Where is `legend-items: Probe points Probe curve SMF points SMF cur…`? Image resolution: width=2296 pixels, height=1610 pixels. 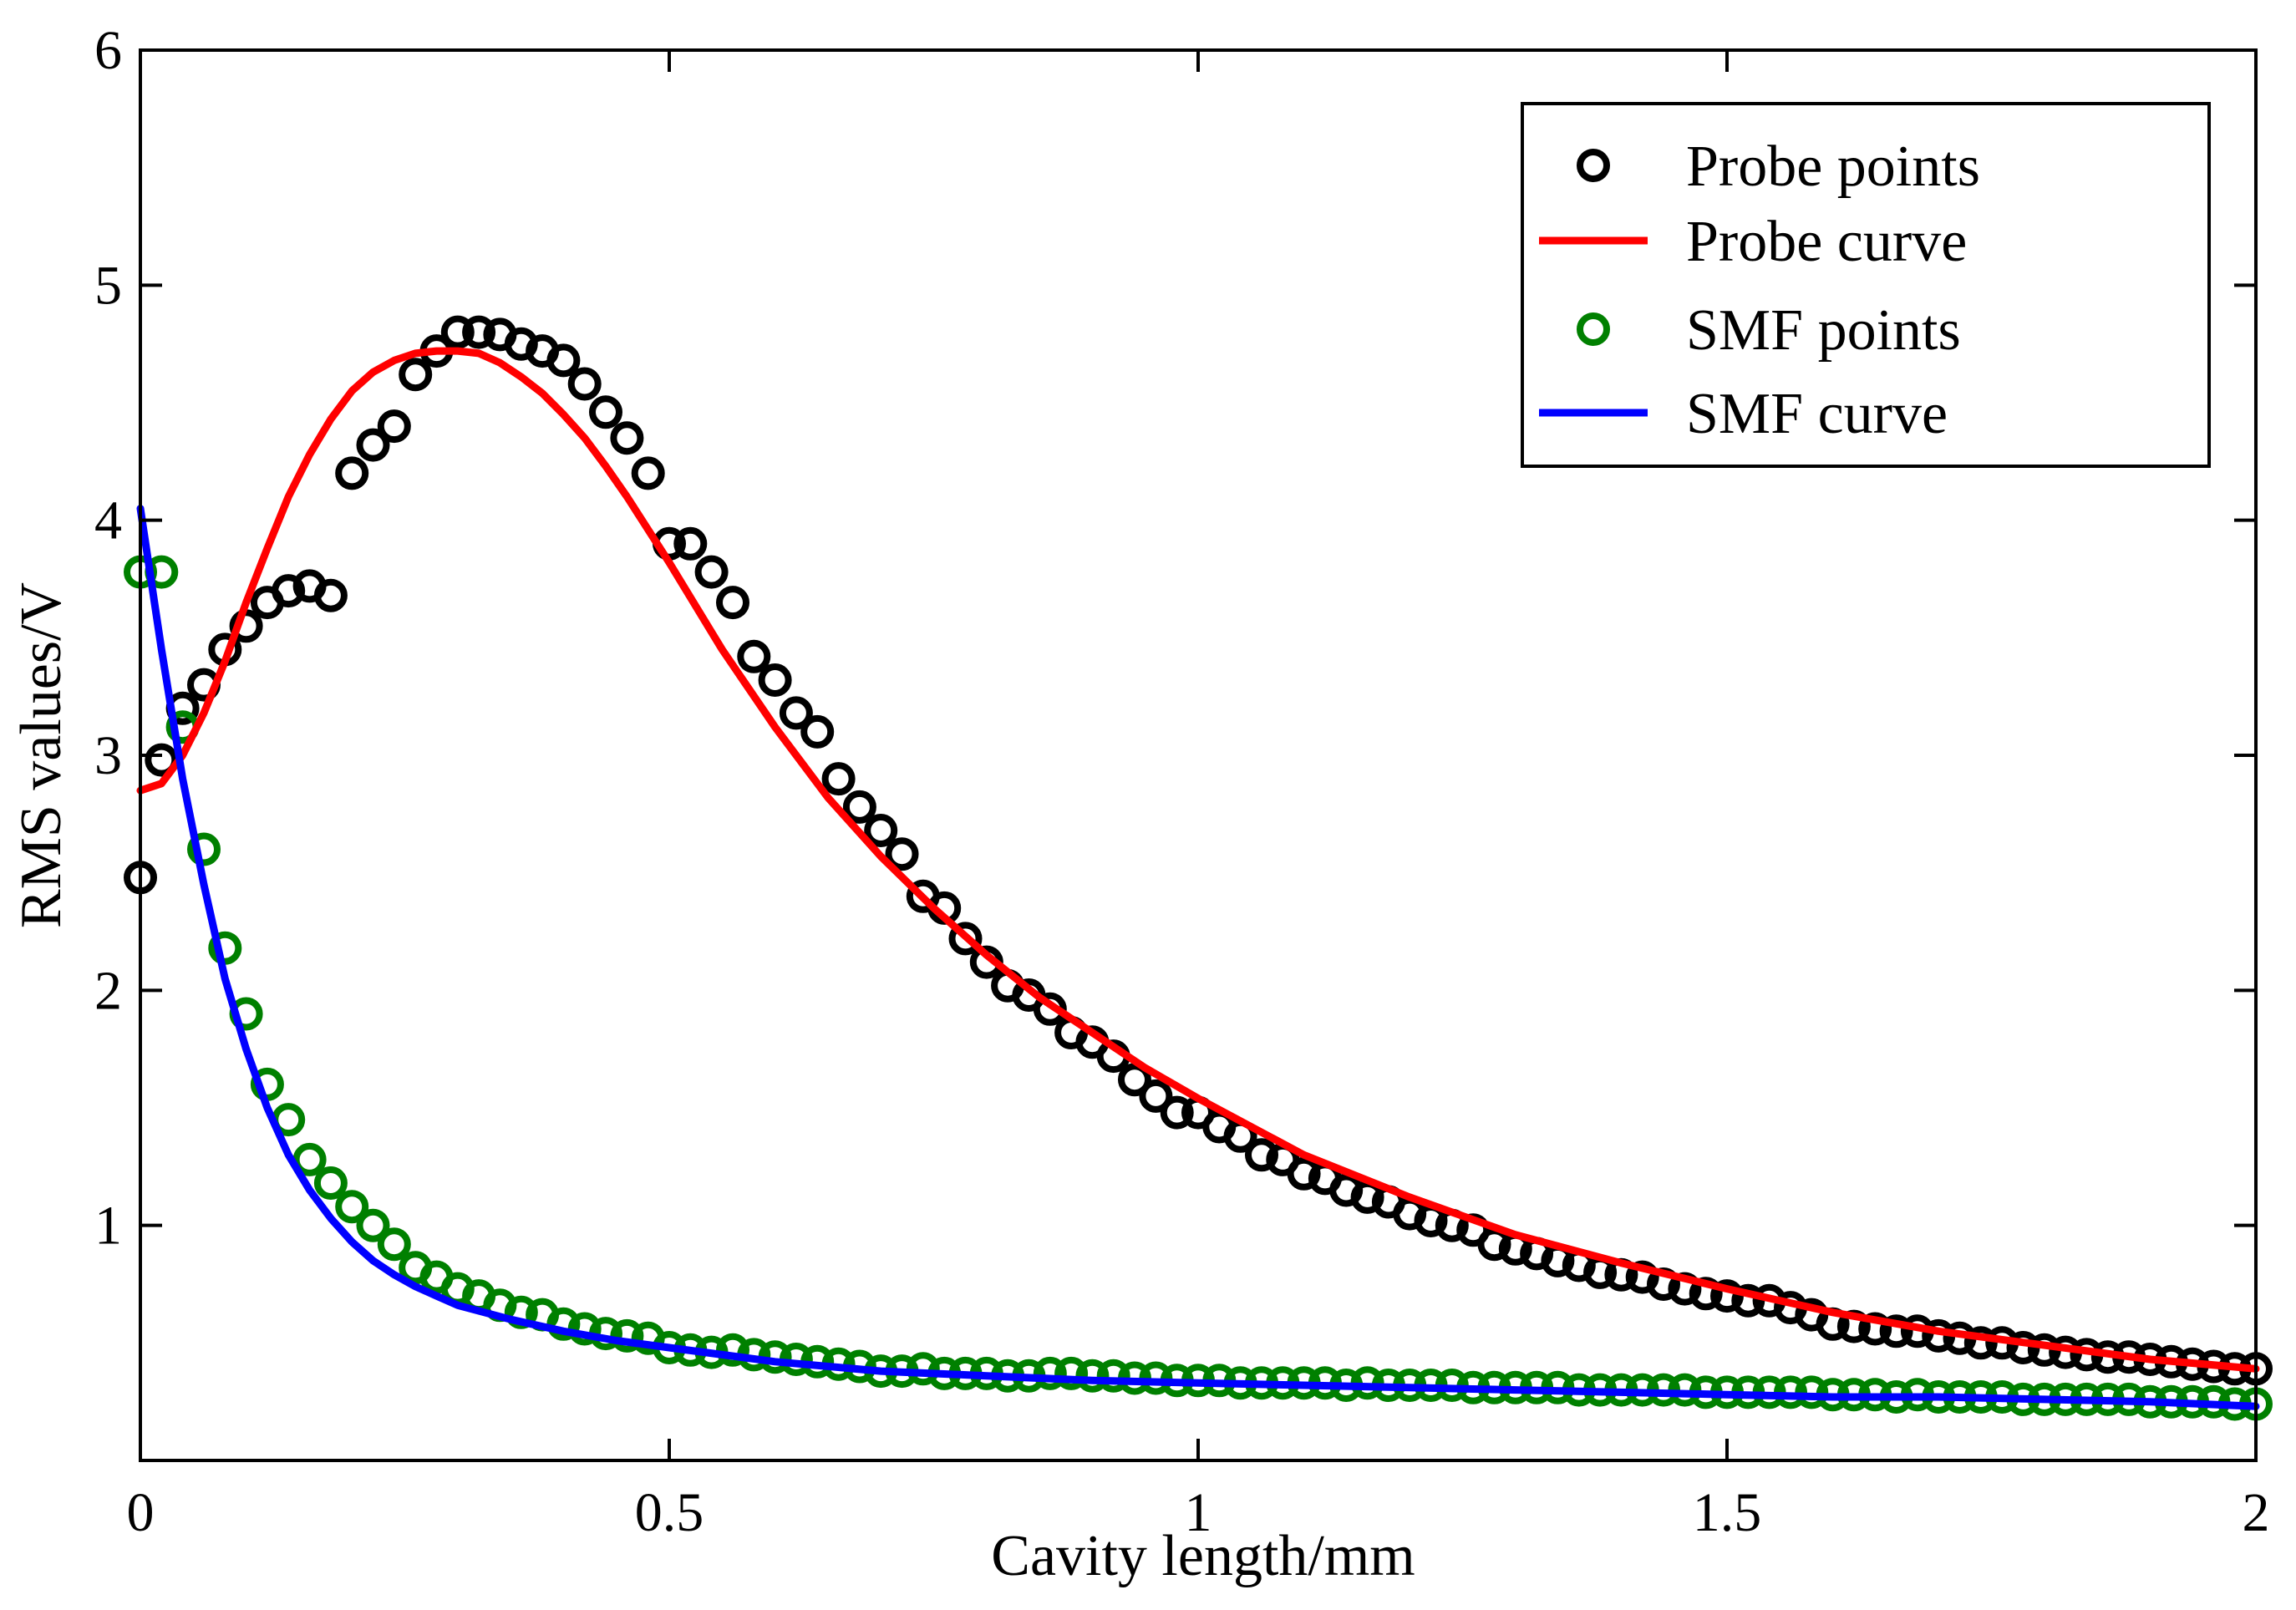
legend-items: Probe points Probe curve SMF points SMF cur… is located at coordinates (1760, 290).